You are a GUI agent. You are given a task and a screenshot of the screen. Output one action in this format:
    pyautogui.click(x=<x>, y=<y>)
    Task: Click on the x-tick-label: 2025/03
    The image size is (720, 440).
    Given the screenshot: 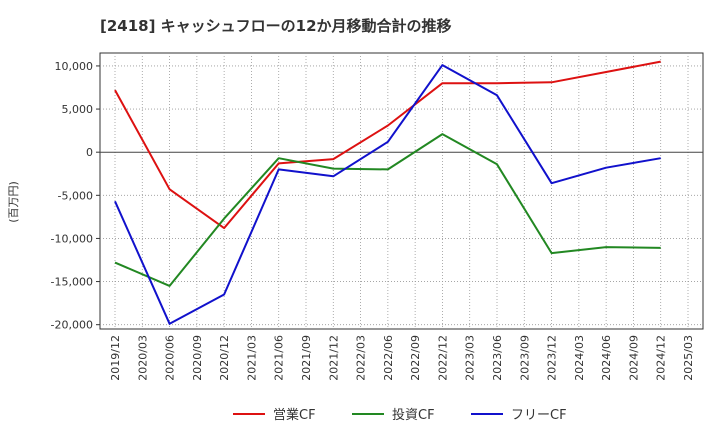 What is the action you would take?
    pyautogui.click(x=688, y=358)
    